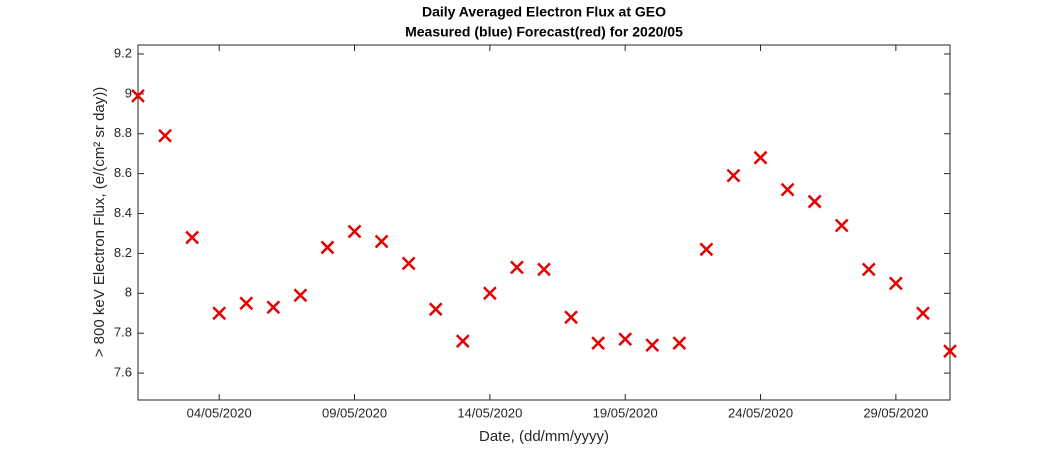 The width and height of the screenshot is (1050, 450). I want to click on y-tick-label: 7.6, so click(123, 372).